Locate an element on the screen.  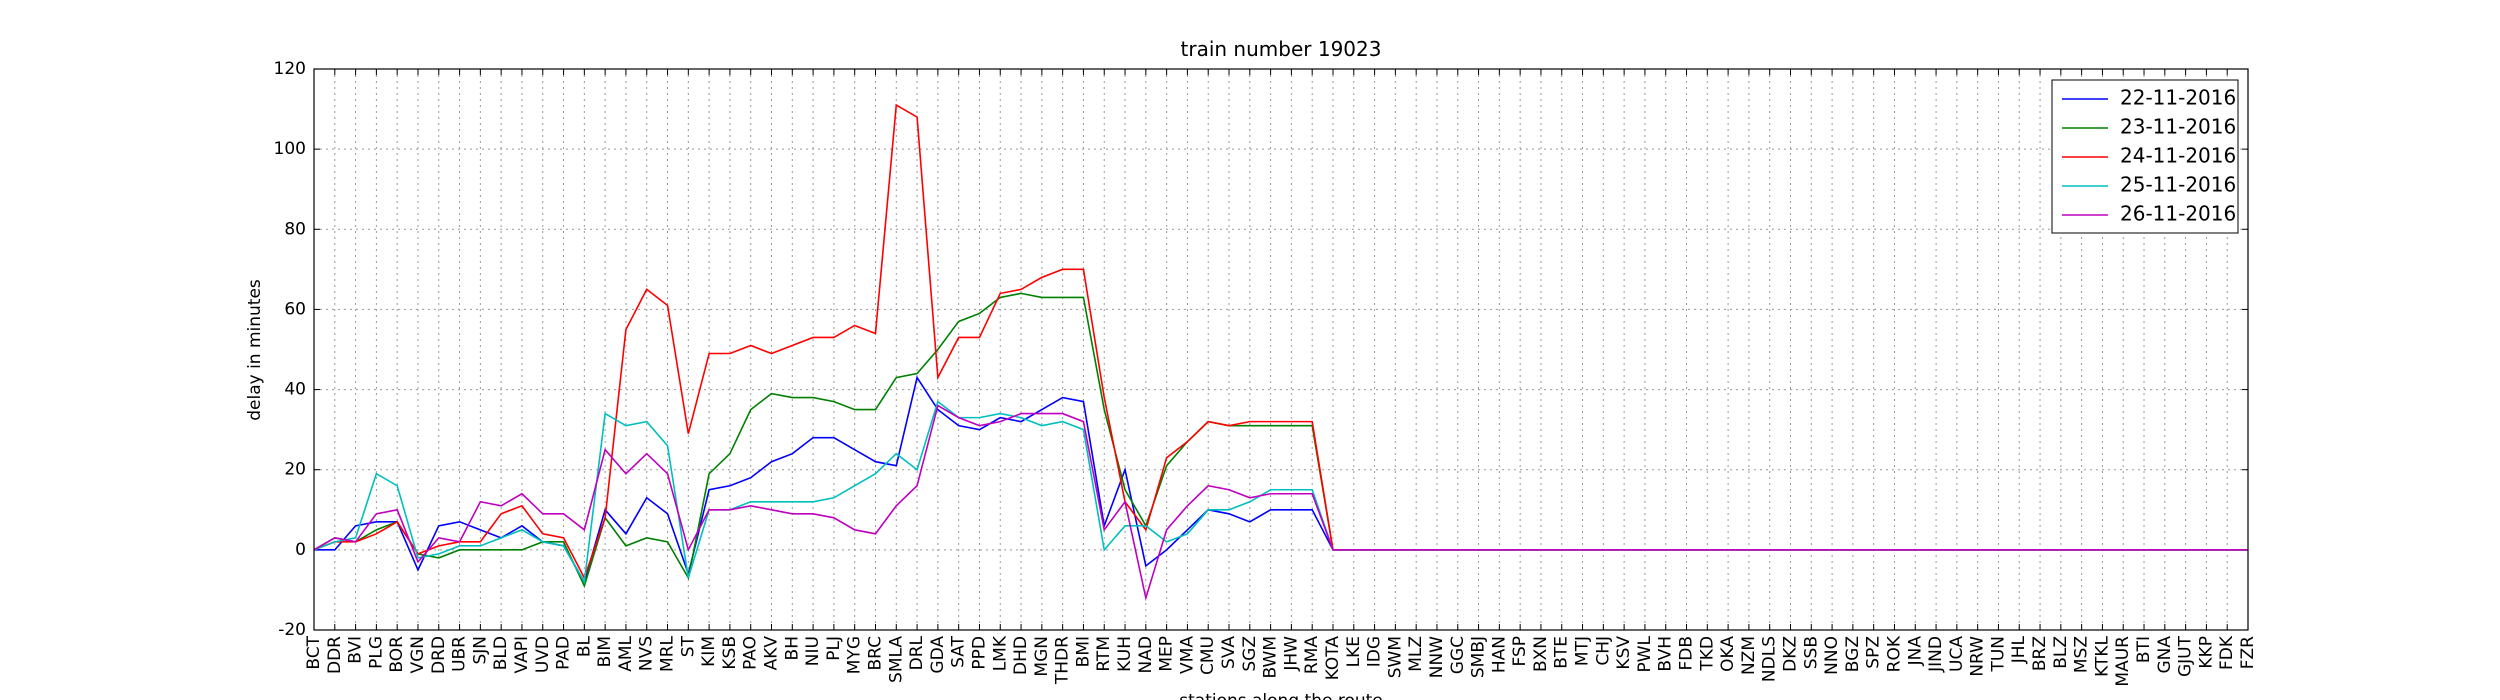
y-tick-label: -20 is located at coordinates (292, 630).